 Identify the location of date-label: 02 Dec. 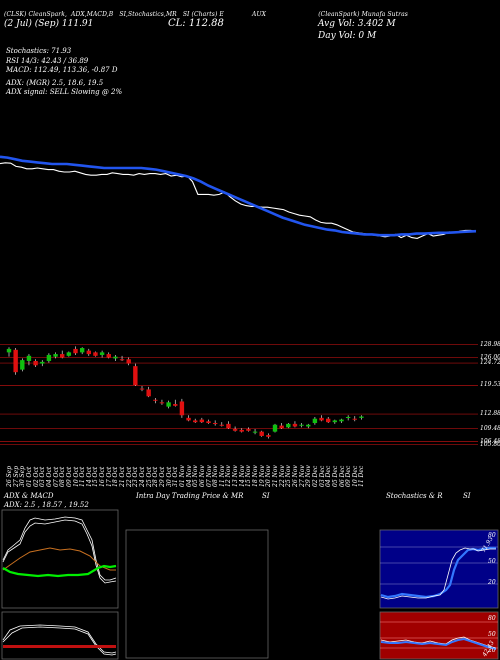
(315, 476).